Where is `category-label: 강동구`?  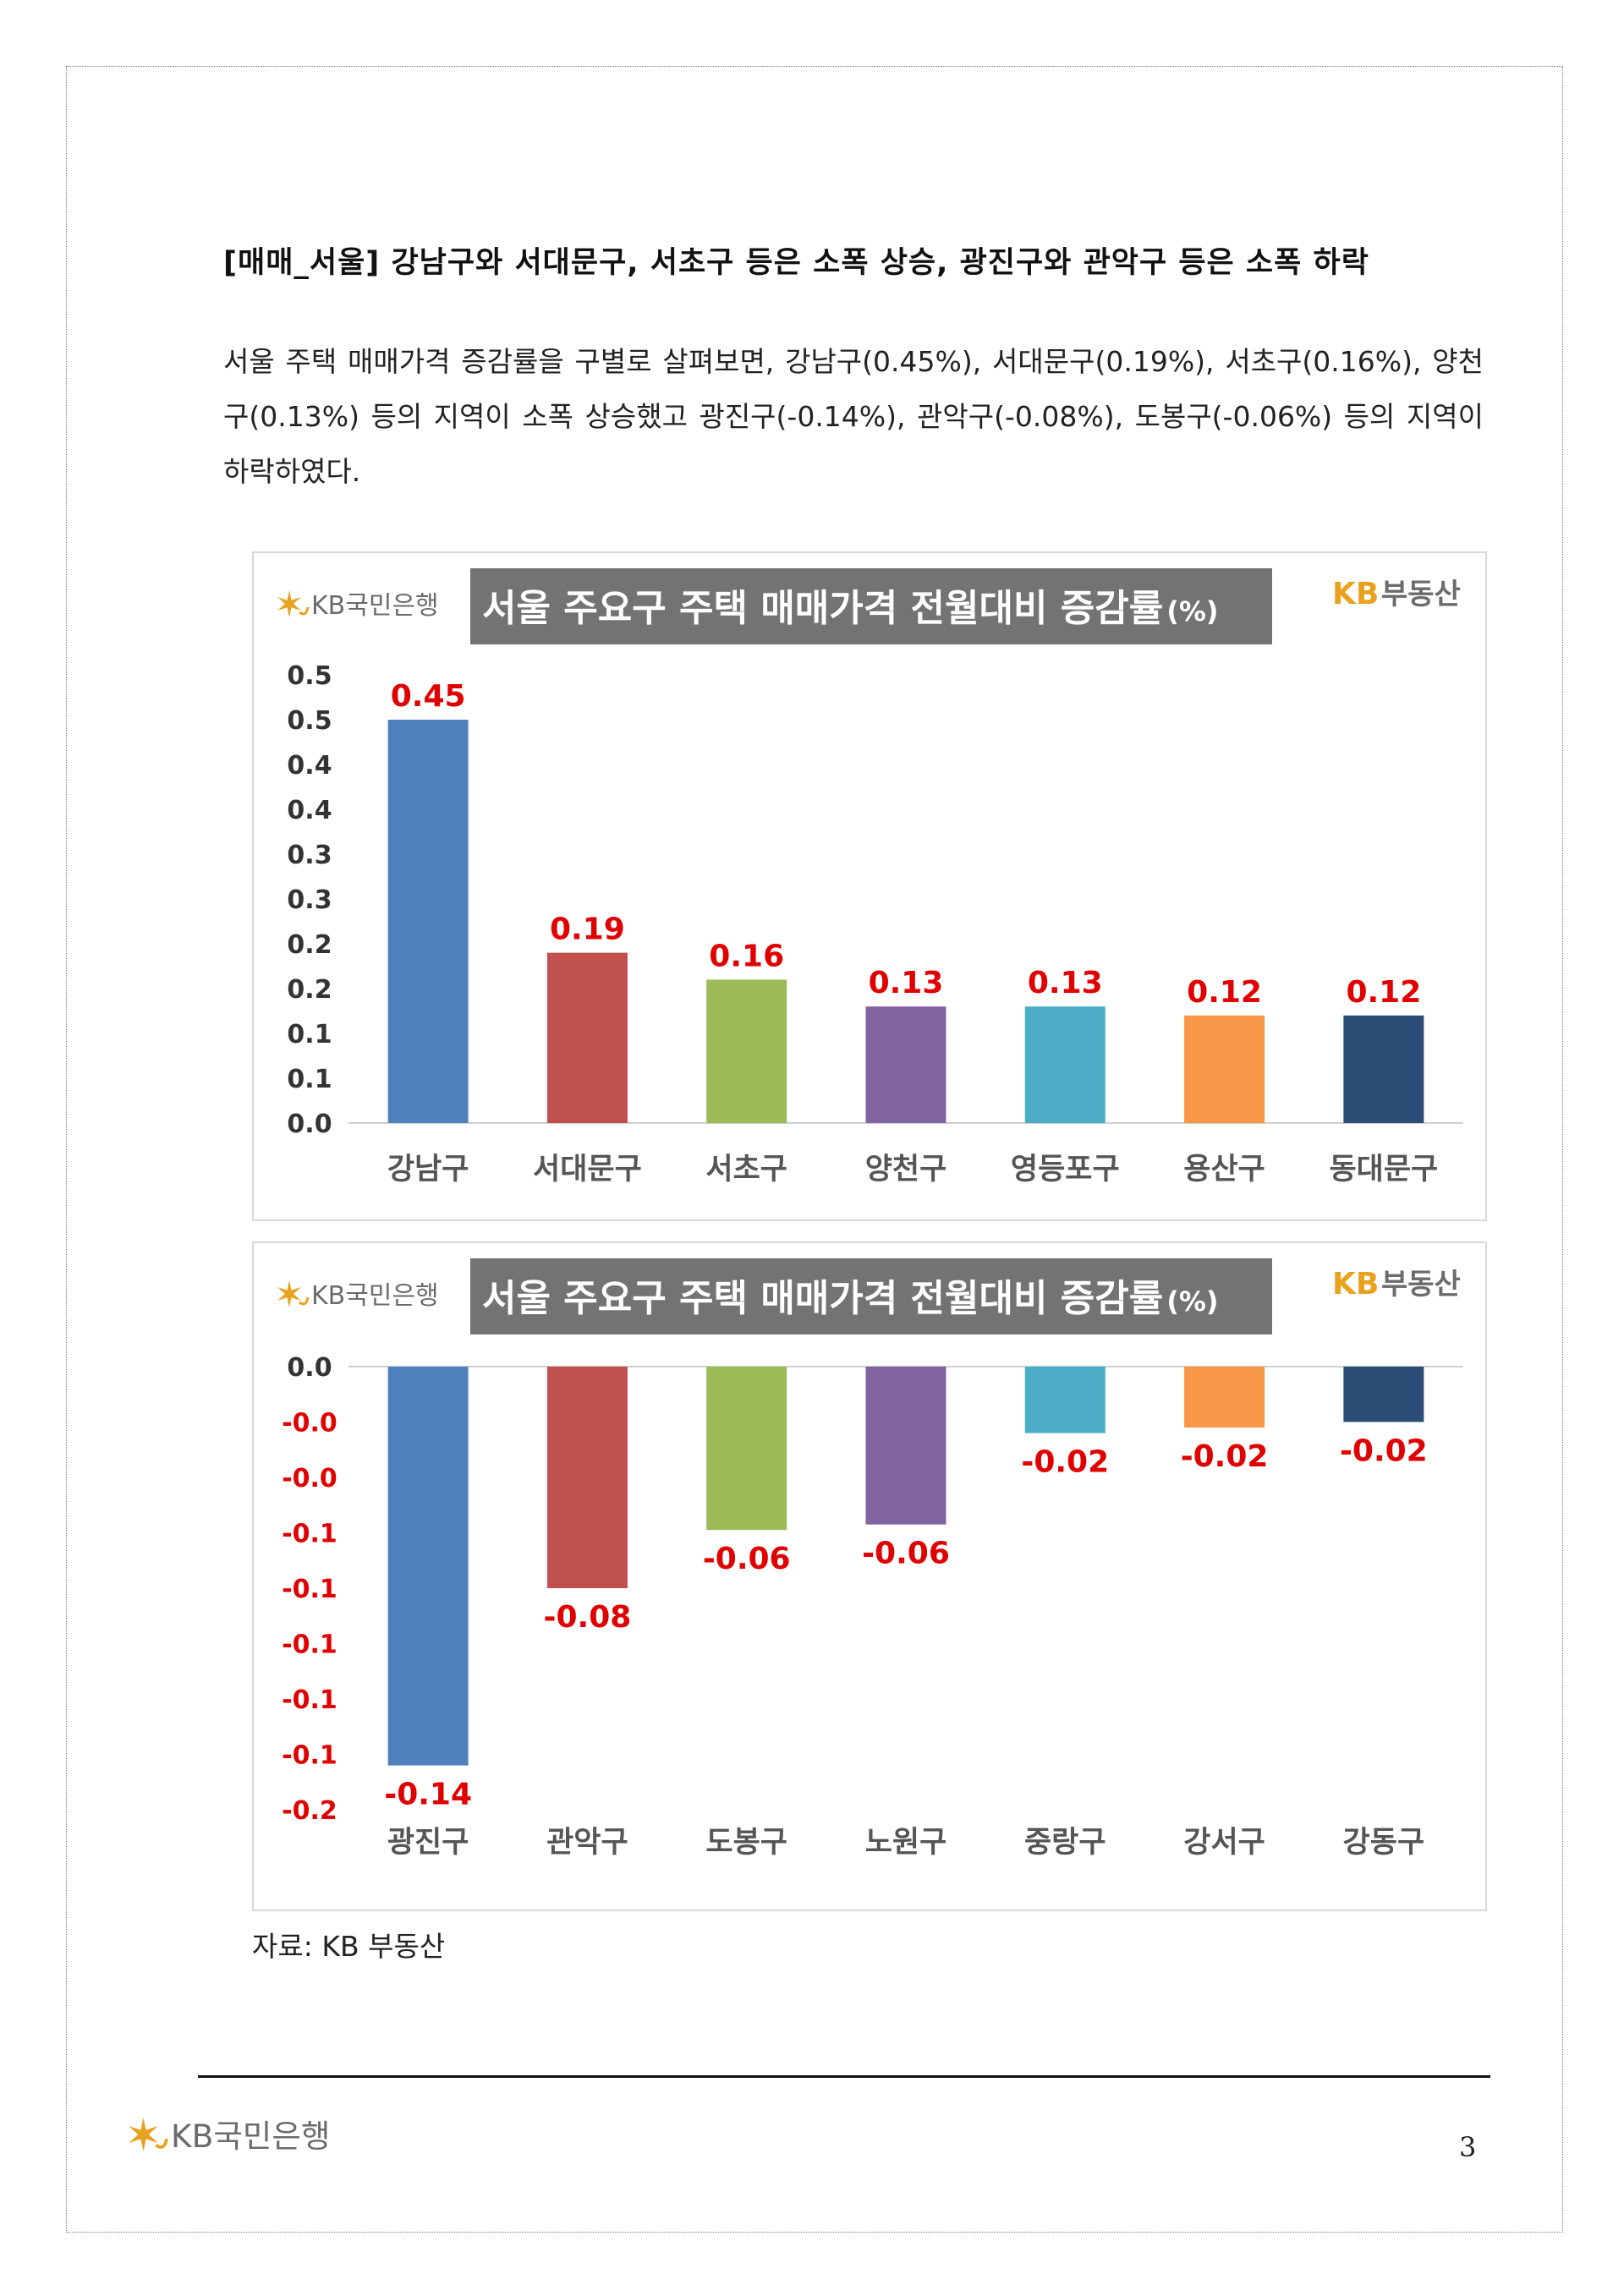
category-label: 강동구 is located at coordinates (1384, 1843).